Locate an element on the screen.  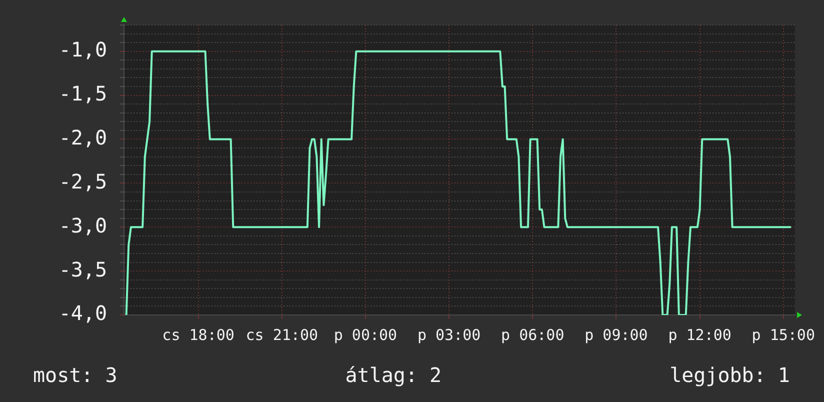
x-tick-label: p 12:00 is located at coordinates (700, 335).